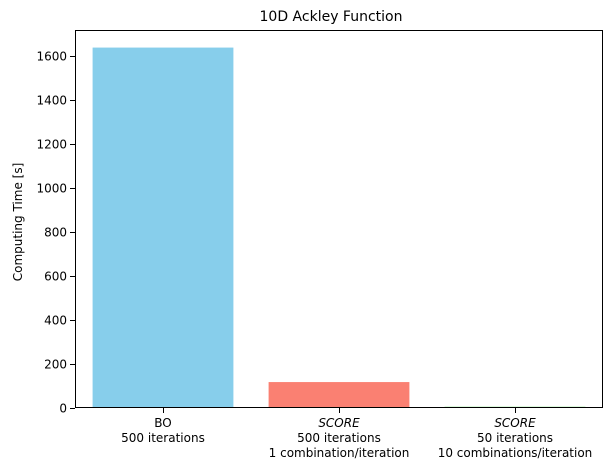 The height and width of the screenshot is (468, 611). I want to click on y-tick-label: 1600, so click(51, 57).